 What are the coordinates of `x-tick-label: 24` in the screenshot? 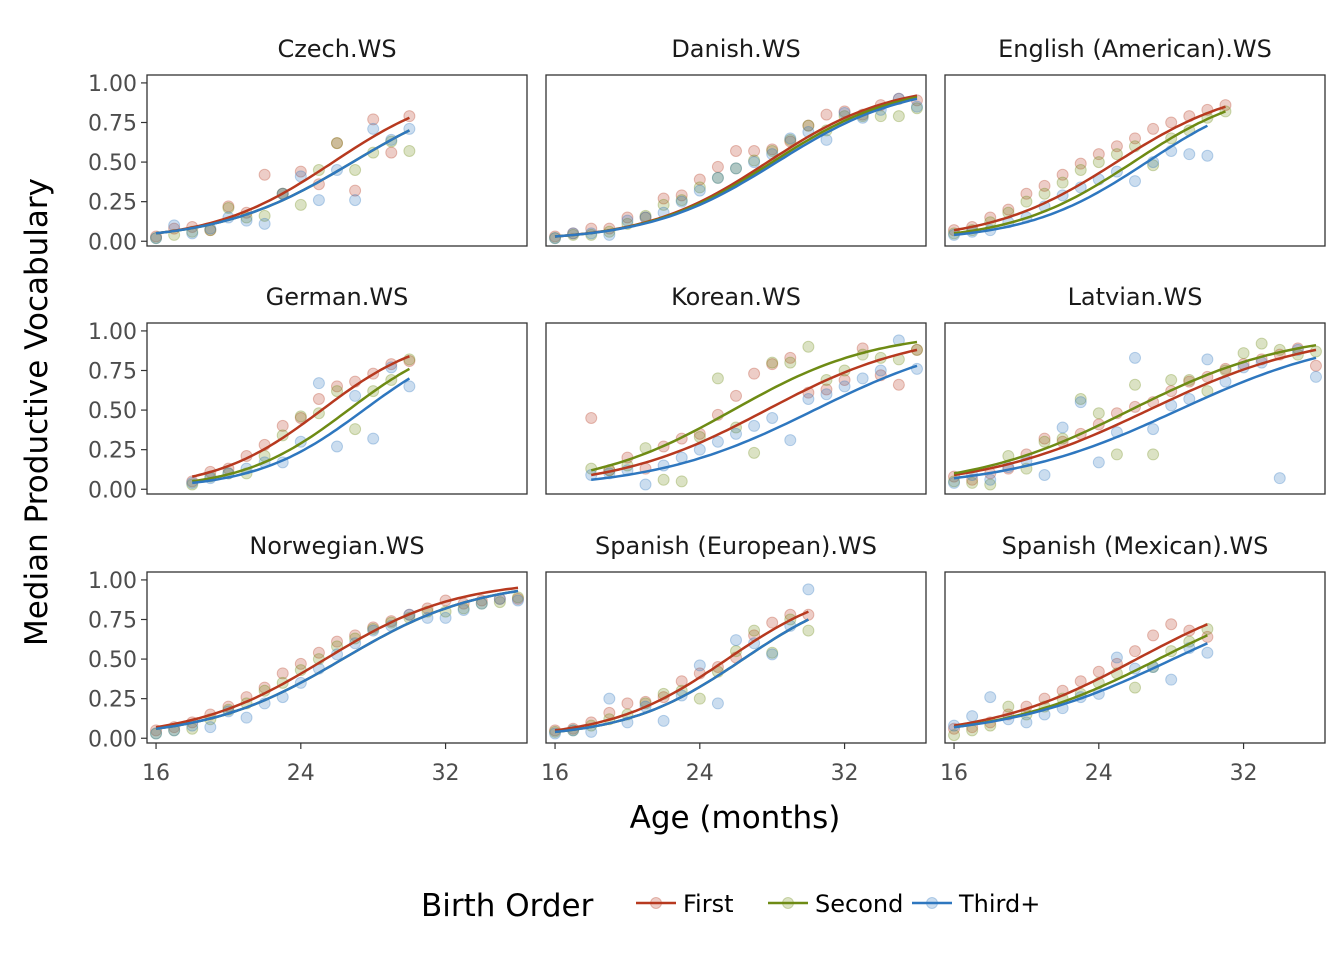 It's located at (1099, 773).